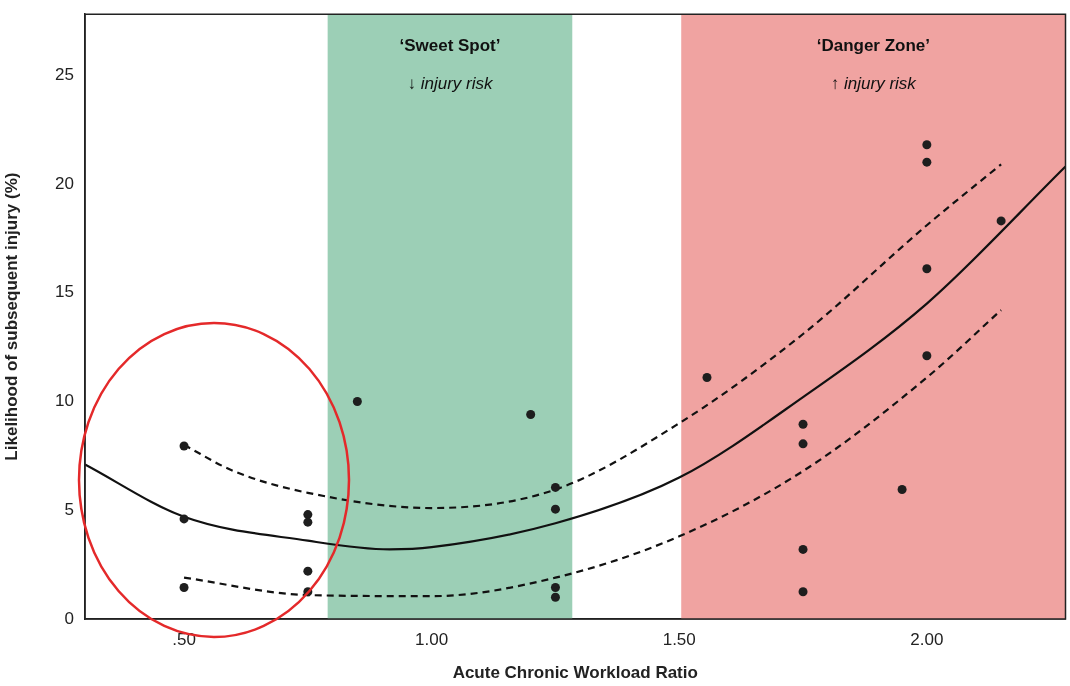 Image resolution: width=1070 pixels, height=686 pixels. Describe the element at coordinates (450, 45) in the screenshot. I see `band-label: ‘Sweet Spot’` at that location.